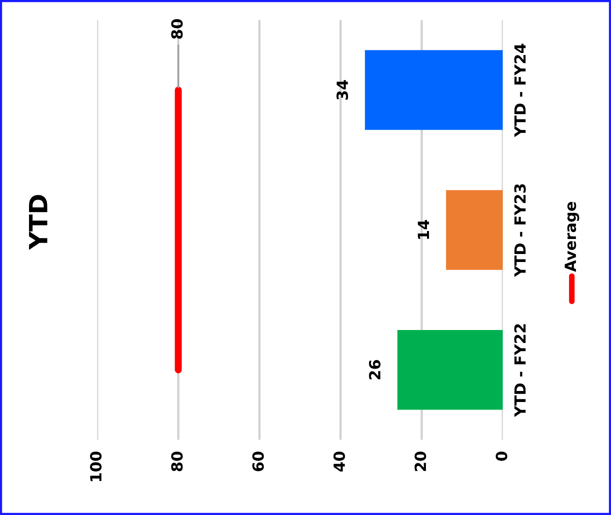 Image resolution: width=611 pixels, height=515 pixels. Describe the element at coordinates (420, 461) in the screenshot. I see `x-tick-label: 20` at that location.